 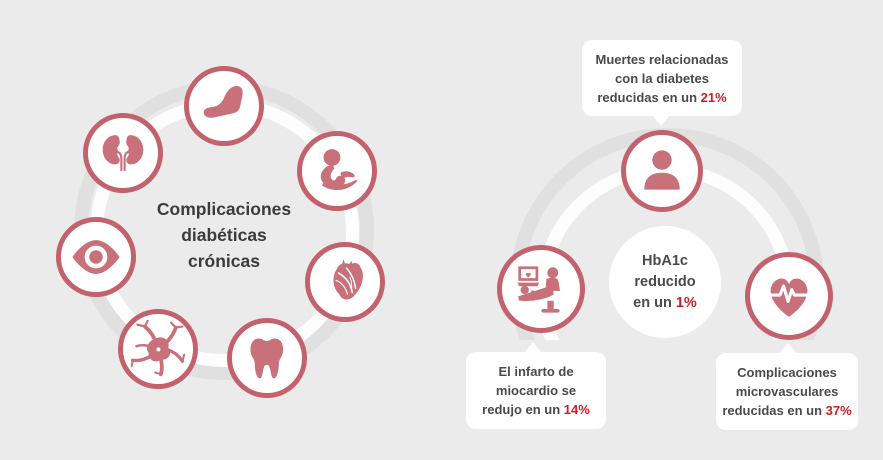 I want to click on fetus-icon, so click(x=339, y=170).